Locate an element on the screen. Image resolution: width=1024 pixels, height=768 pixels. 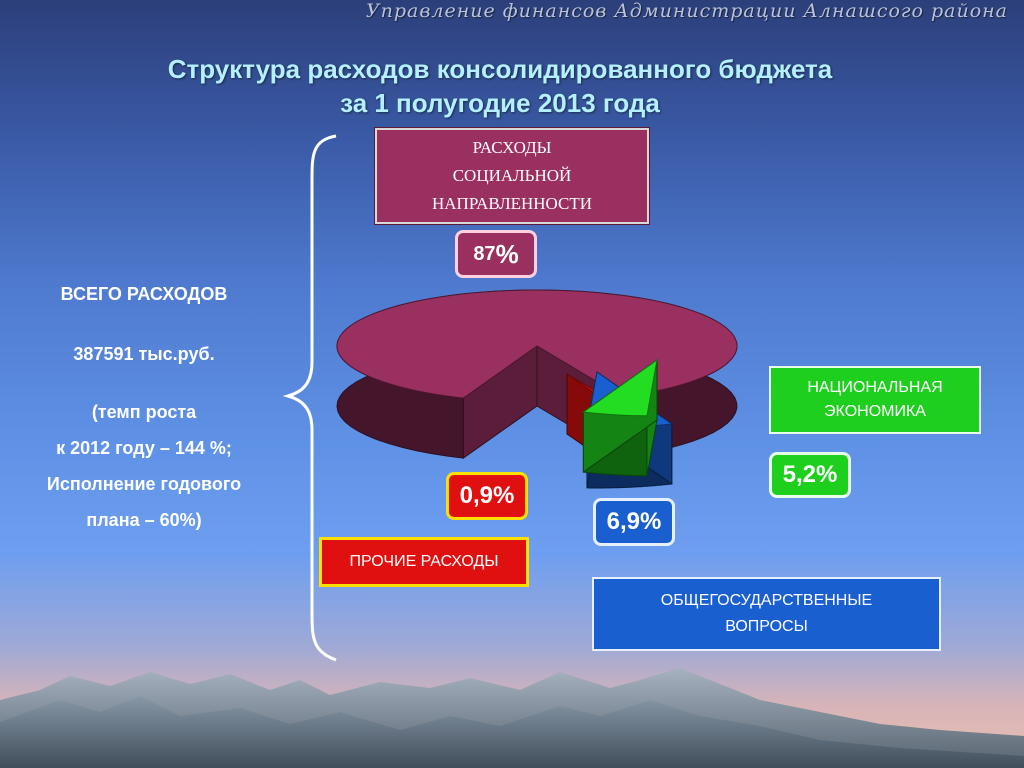
pct-general: 6,9% is located at coordinates (634, 522).